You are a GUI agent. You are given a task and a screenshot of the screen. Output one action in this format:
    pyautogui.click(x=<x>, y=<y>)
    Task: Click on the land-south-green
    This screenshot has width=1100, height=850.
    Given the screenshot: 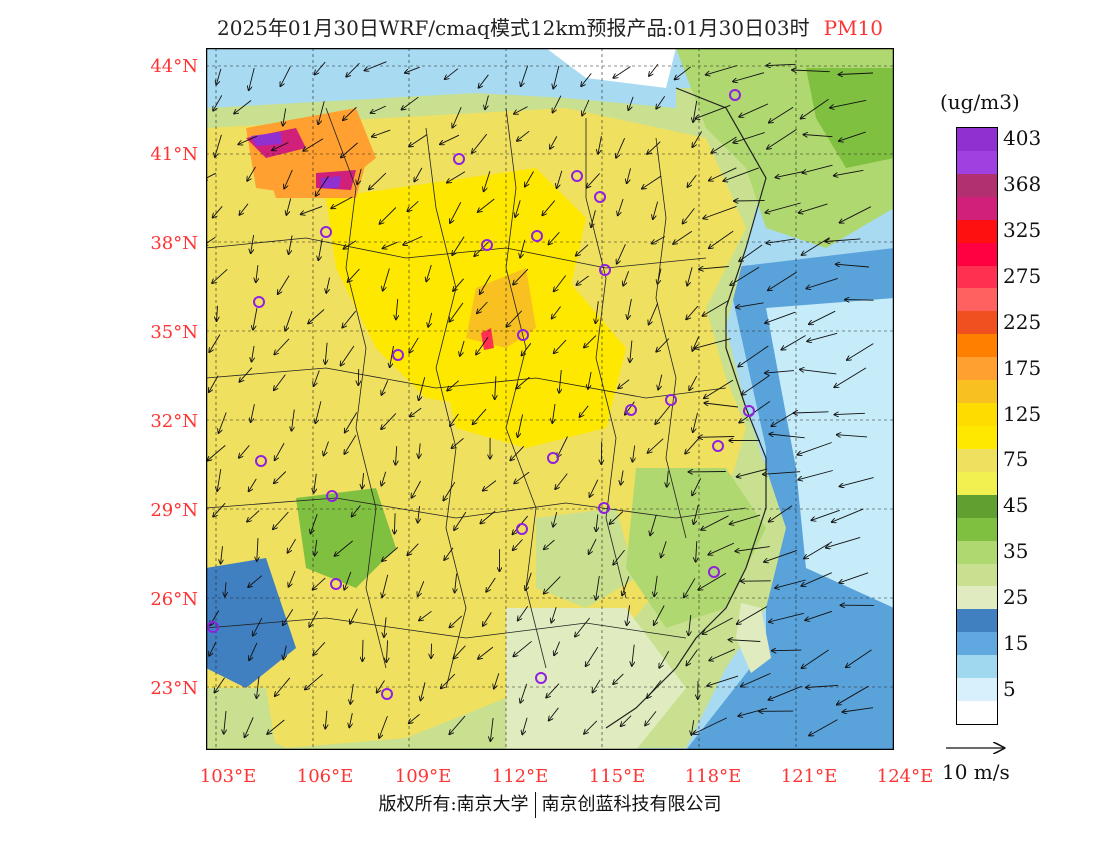 What is the action you would take?
    pyautogui.click(x=596, y=679)
    